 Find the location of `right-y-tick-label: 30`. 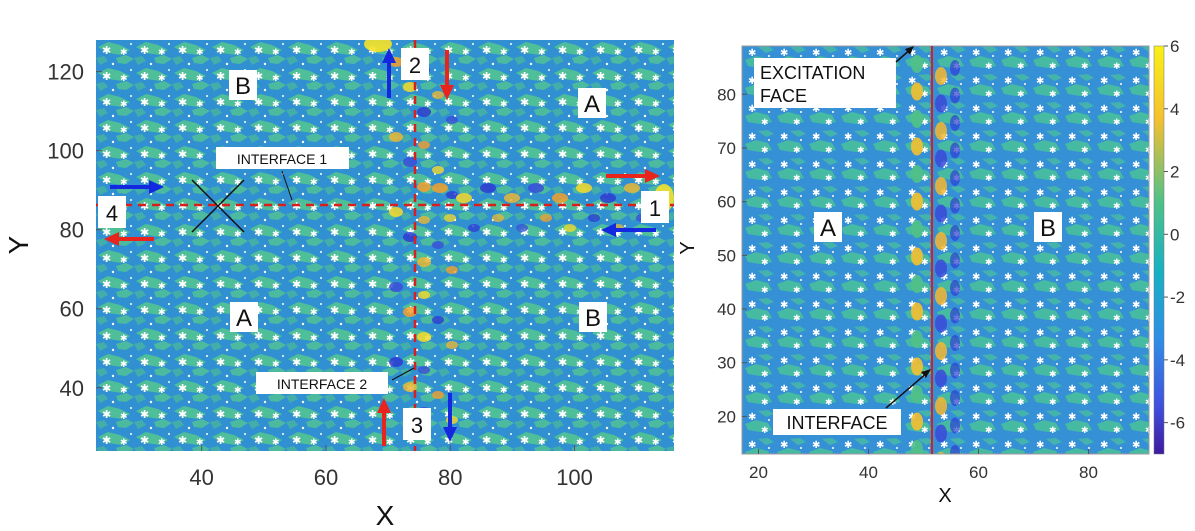

right-y-tick-label: 30 is located at coordinates (726, 363).